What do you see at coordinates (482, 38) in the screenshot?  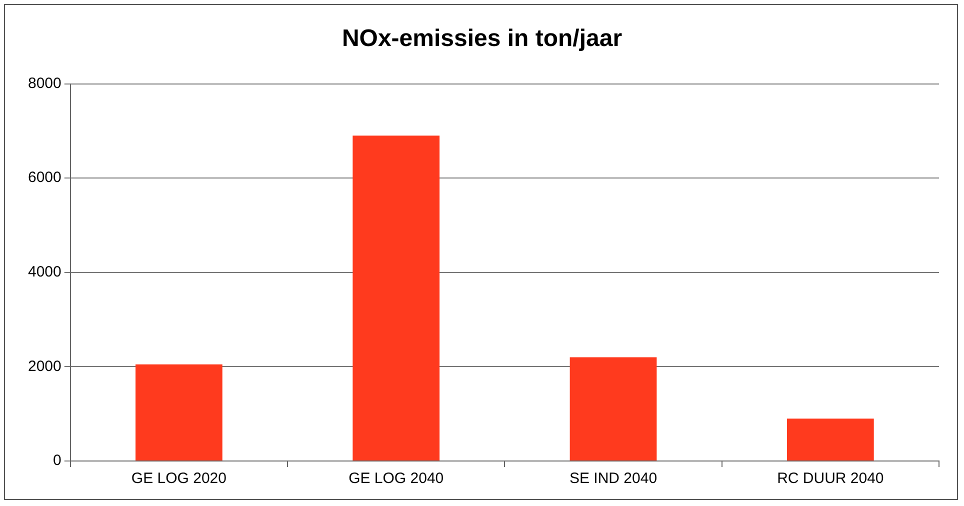 I see `chart-title: NOx-emissies in ton/jaar` at bounding box center [482, 38].